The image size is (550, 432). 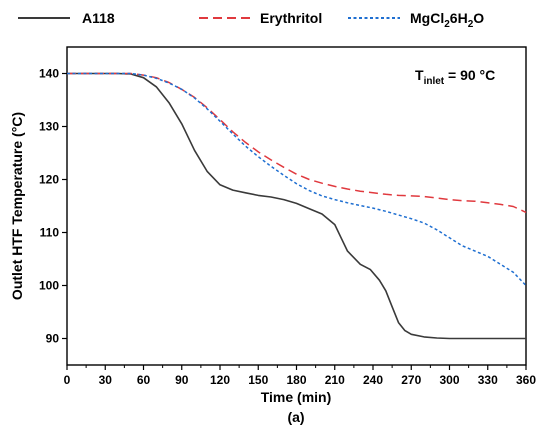 I want to click on inlet-temperature-annotation: Tinlet = 90 °C, so click(x=455, y=77).